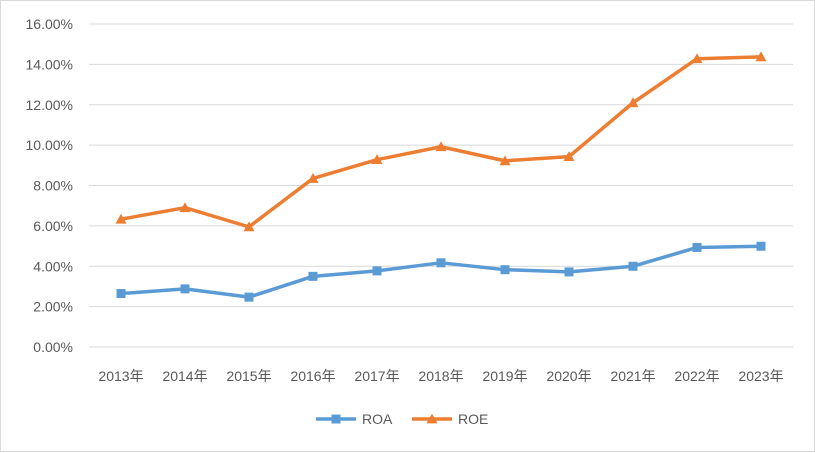  I want to click on legend-label: ROA, so click(377, 419).